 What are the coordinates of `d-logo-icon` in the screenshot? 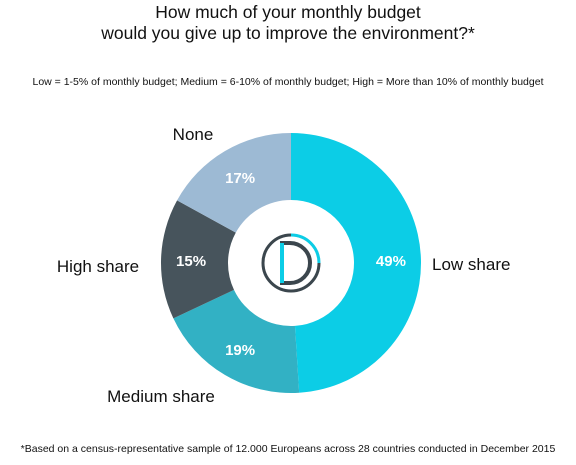 It's located at (291, 263).